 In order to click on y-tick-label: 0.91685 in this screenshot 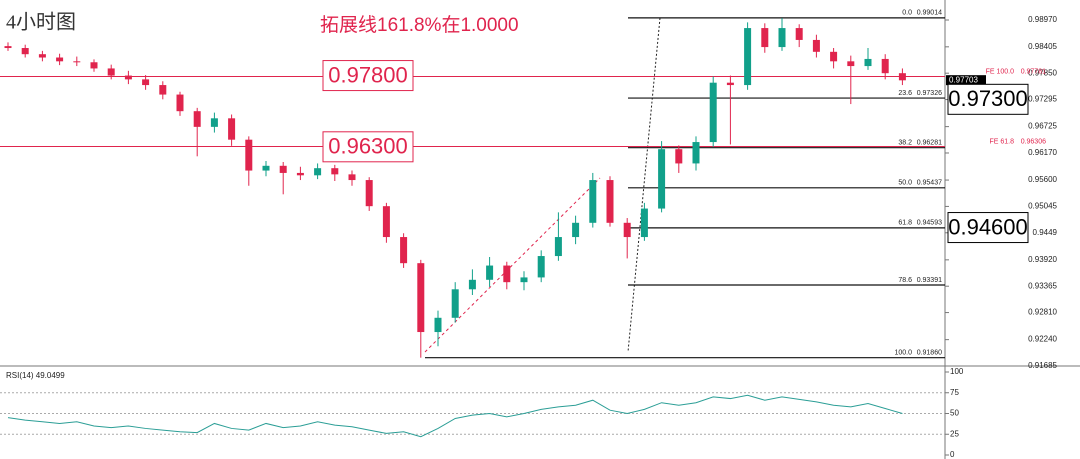, I will do `click(1042, 365)`.